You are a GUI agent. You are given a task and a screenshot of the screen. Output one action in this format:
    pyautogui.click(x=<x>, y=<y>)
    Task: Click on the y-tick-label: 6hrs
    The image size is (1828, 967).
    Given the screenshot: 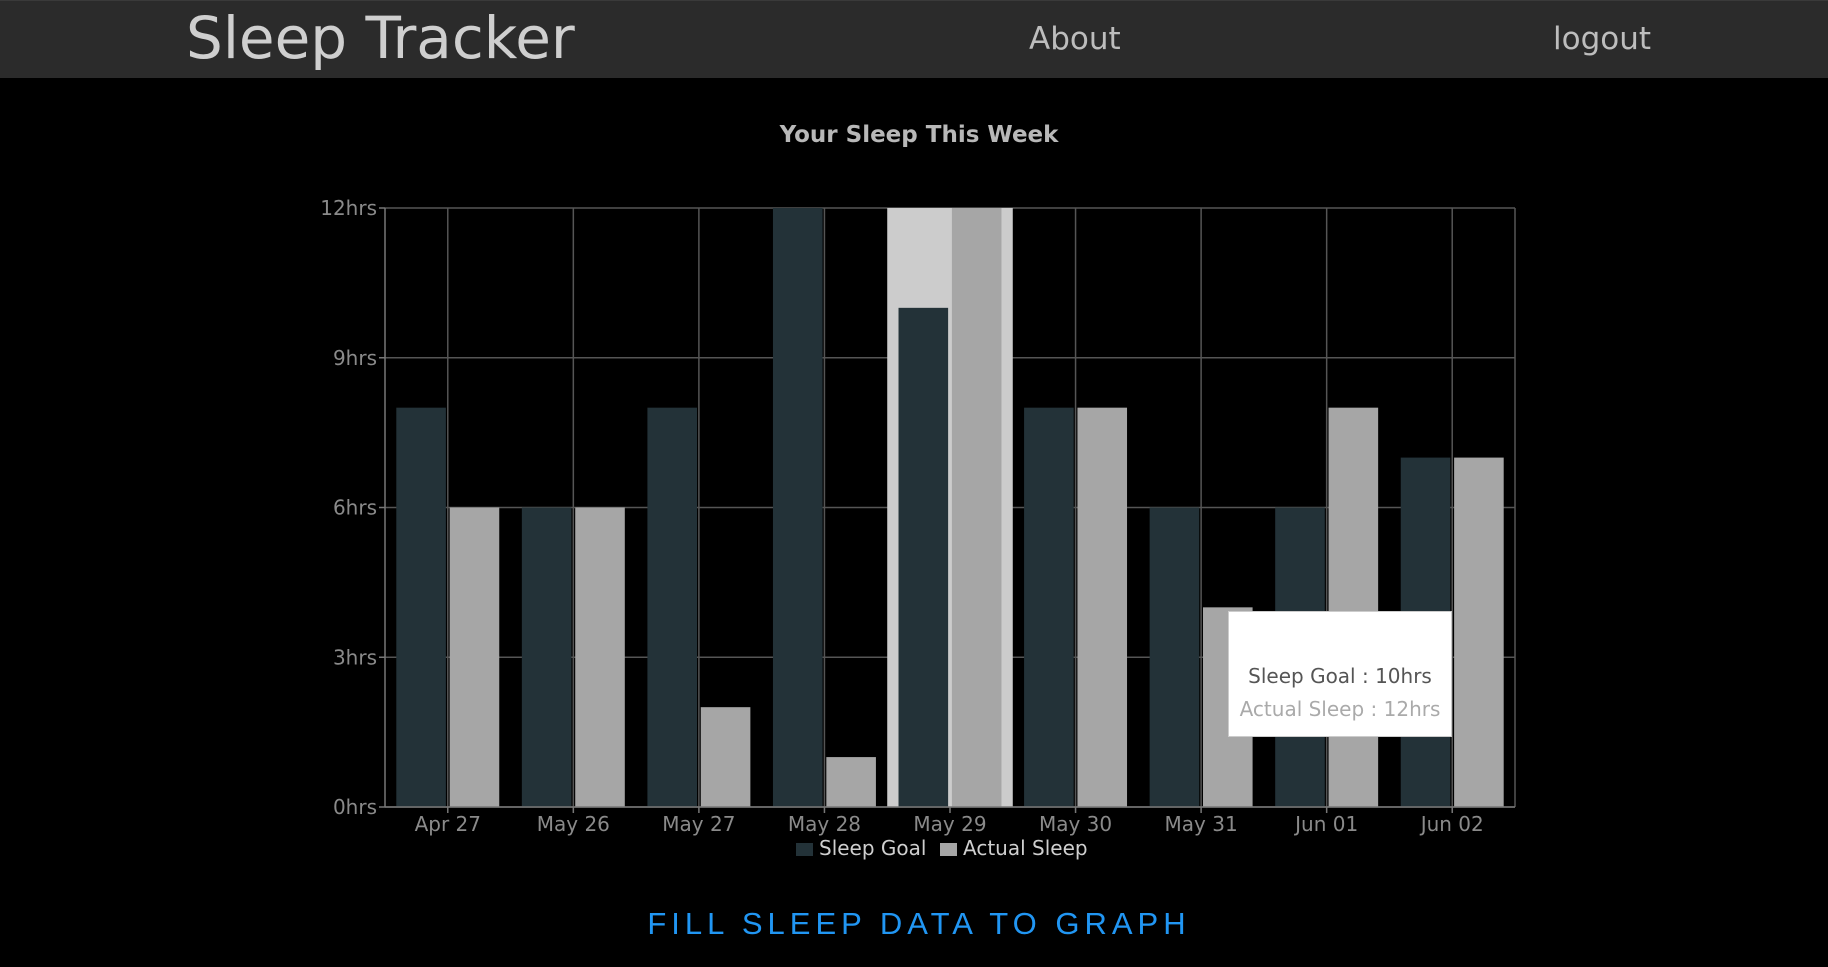 What is the action you would take?
    pyautogui.click(x=355, y=508)
    